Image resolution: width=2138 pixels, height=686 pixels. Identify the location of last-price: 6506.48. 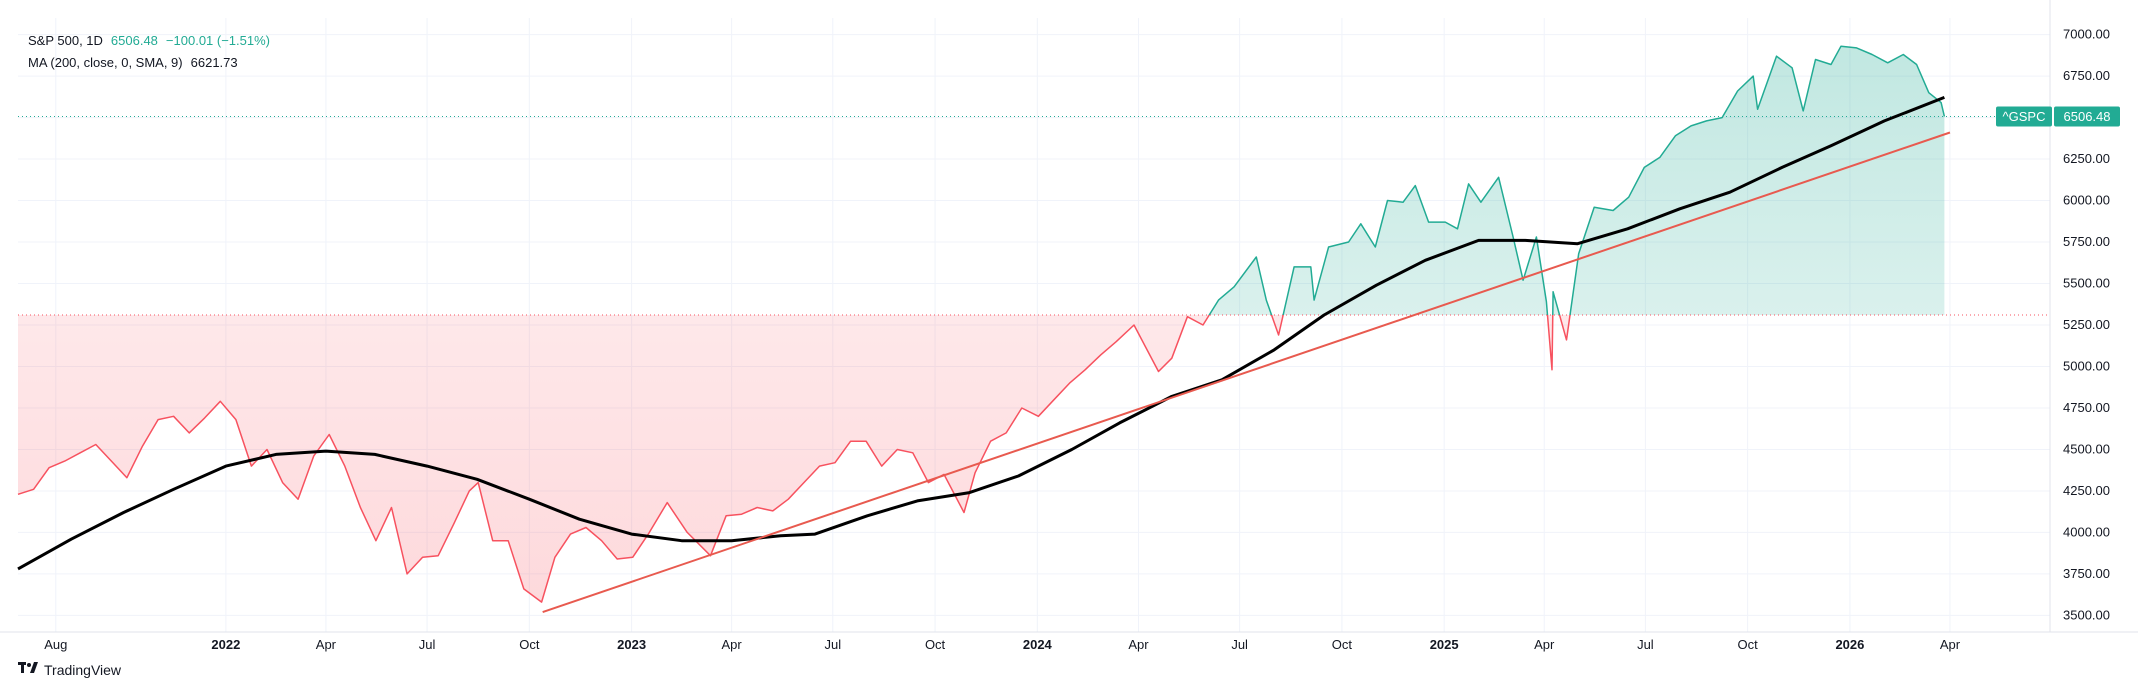
(134, 40).